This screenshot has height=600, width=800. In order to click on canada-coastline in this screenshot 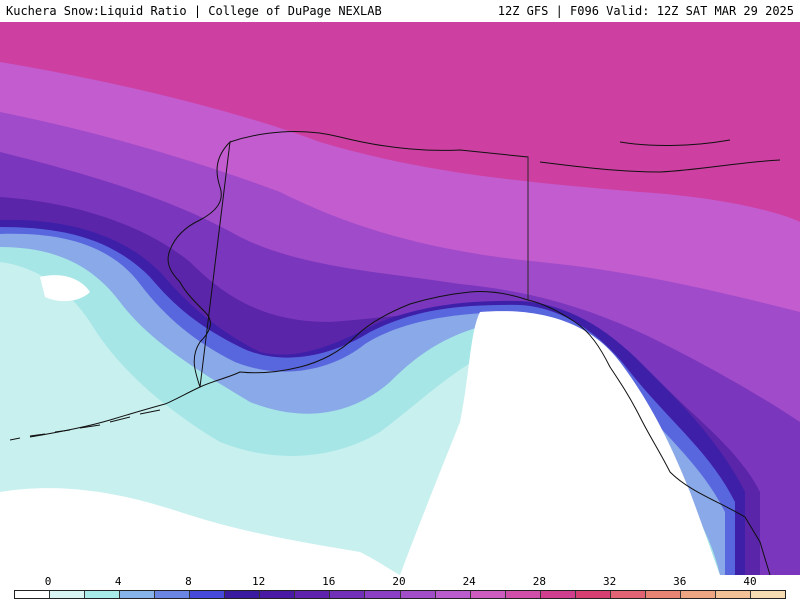, I will do `click(649, 437)`.